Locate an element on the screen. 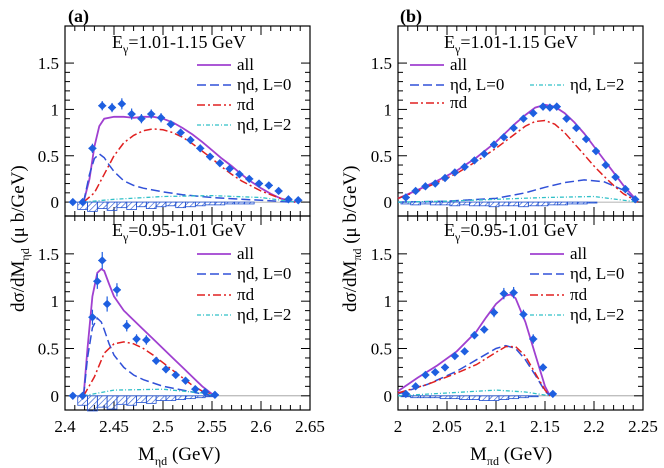 This screenshot has height=468, width=664. a-bottom-xtick-label: 2.55 is located at coordinates (212, 426).